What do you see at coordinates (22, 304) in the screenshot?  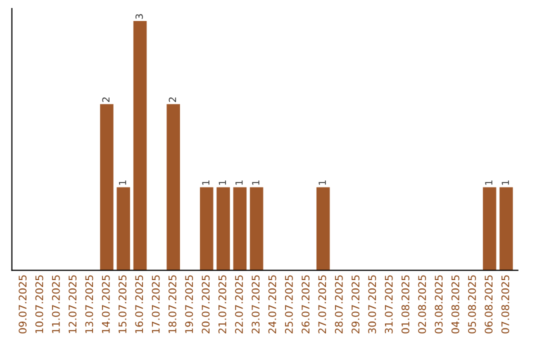 I see `x-tick-label: 09.07.2025` at bounding box center [22, 304].